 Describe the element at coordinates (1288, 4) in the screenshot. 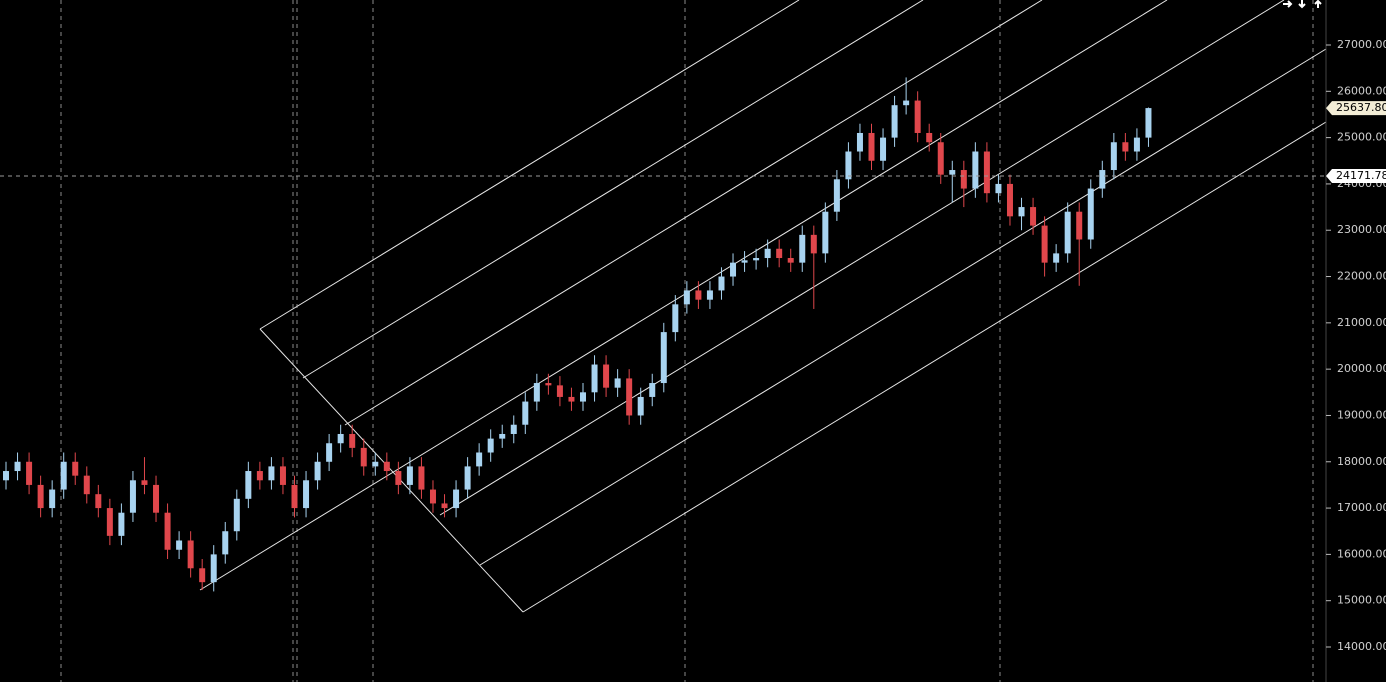

I see `arrow-right-icon` at that location.